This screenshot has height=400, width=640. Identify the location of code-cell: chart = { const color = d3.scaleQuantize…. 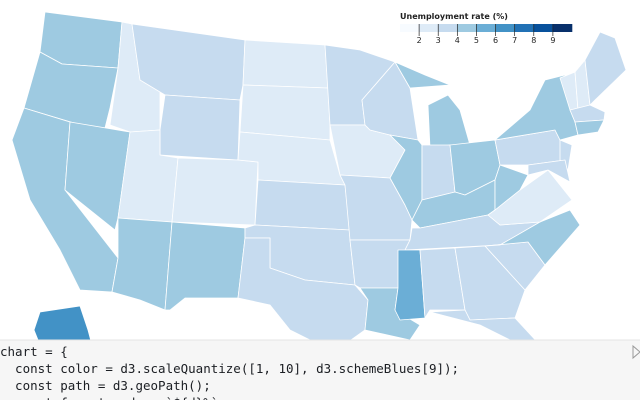
(229, 372).